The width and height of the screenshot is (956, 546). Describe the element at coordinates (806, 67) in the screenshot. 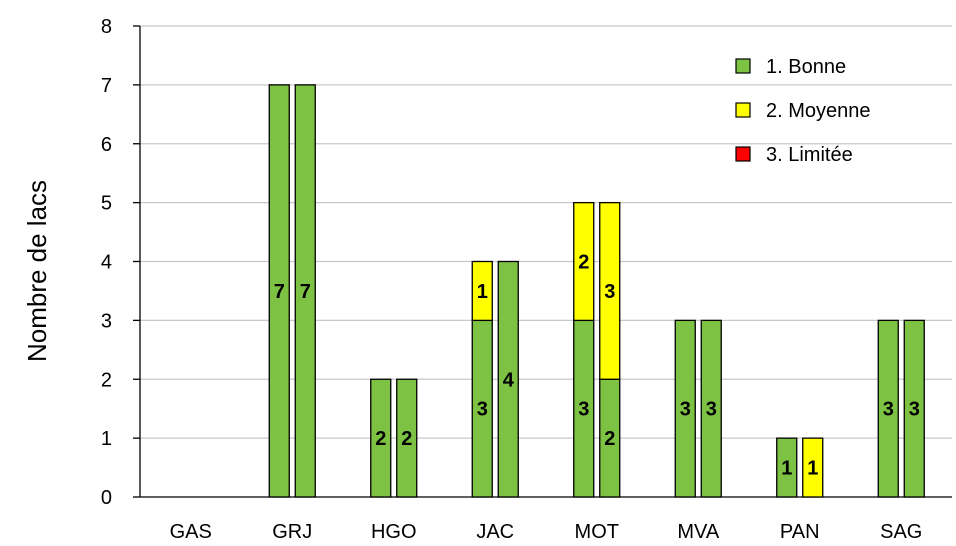

I see `legend-label: 1. Bonne` at that location.